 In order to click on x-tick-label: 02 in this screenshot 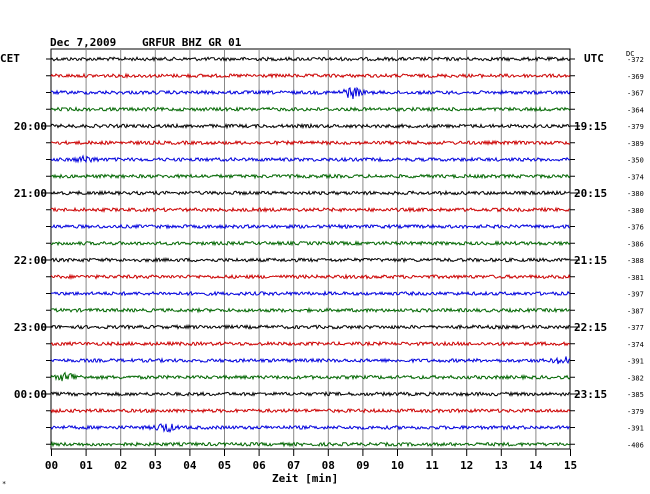, I will do `click(120, 465)`.